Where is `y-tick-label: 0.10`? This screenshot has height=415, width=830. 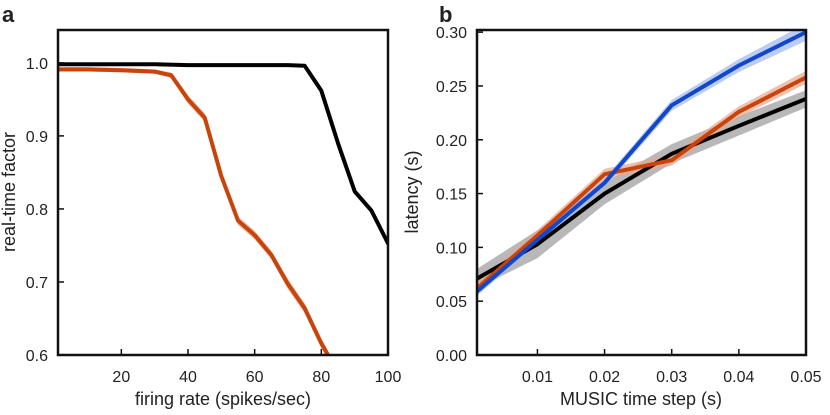
y-tick-label: 0.10 is located at coordinates (451, 248).